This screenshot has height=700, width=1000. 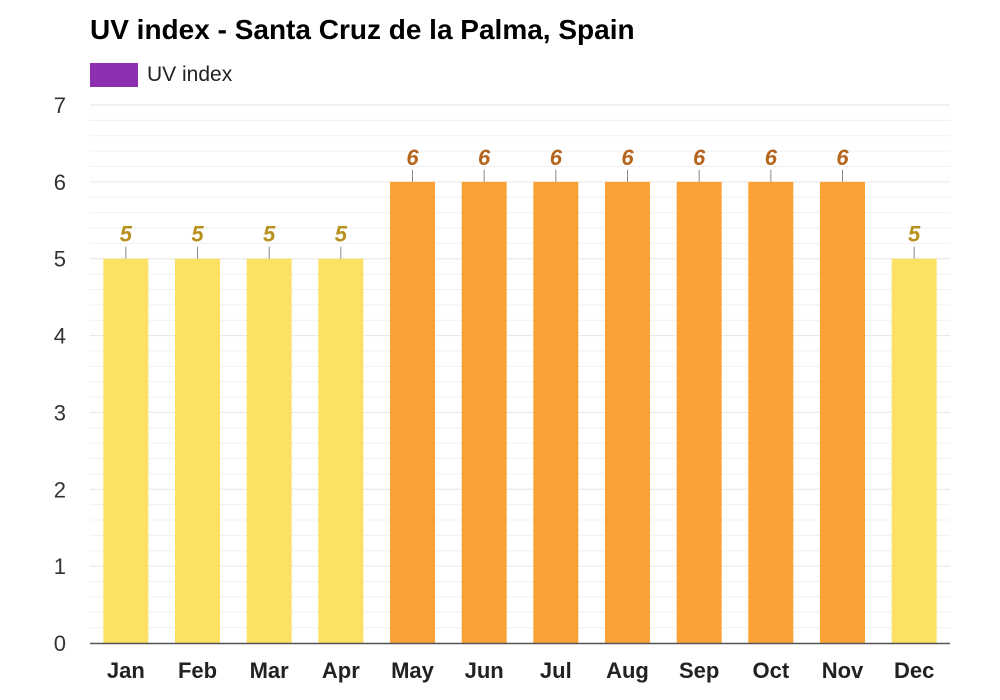 I want to click on chart-title: UV index - Santa Cruz de la Palma, Spain, so click(x=362, y=29).